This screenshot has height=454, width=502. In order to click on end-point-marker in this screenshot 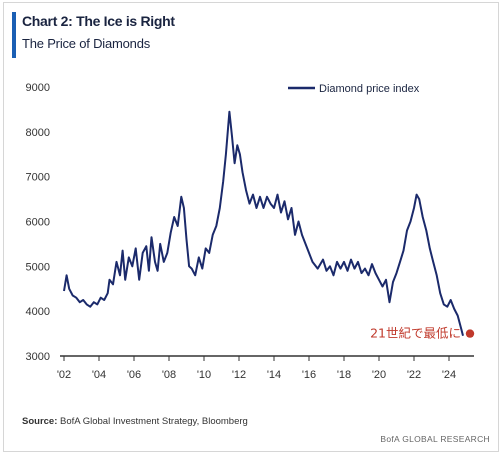, I will do `click(470, 333)`.